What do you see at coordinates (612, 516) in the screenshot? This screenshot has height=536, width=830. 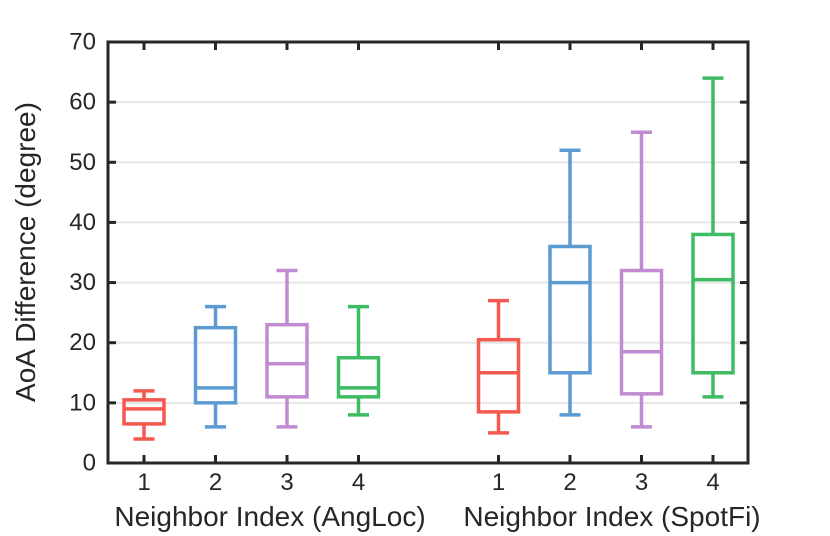 I see `x-axis-label-spotfi: Neighbor Index (SpotFi)` at bounding box center [612, 516].